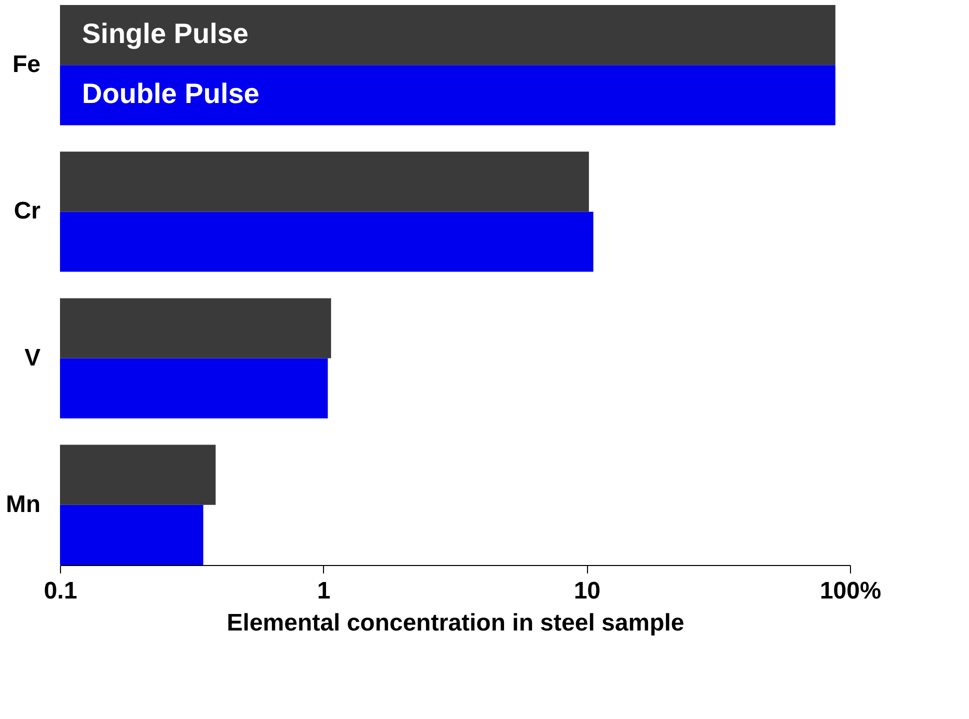 This screenshot has height=719, width=969. What do you see at coordinates (26, 64) in the screenshot?
I see `y-tick-label: Fe` at bounding box center [26, 64].